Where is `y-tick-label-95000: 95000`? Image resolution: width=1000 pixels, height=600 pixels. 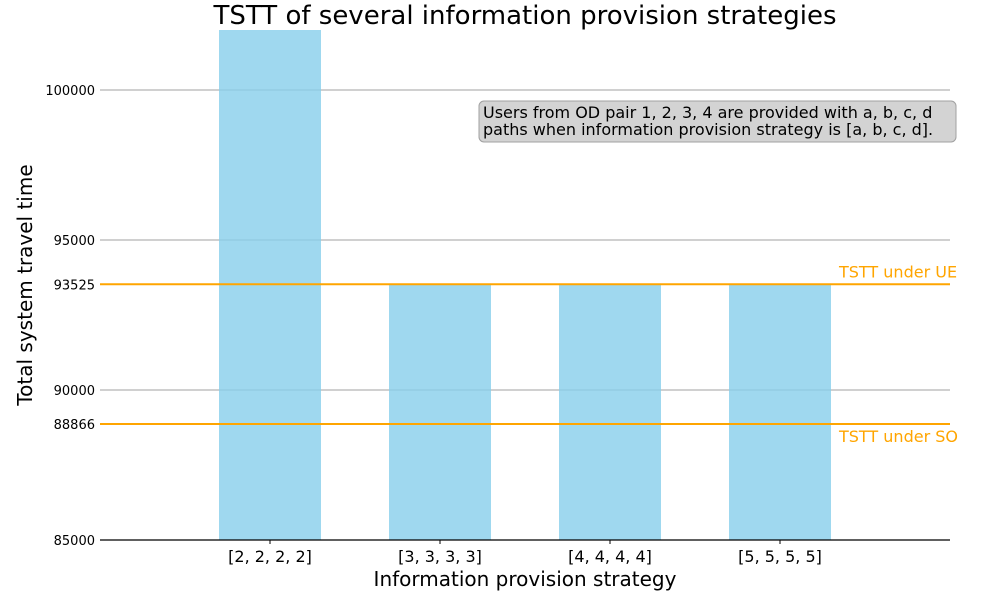
y-tick-label-95000: 95000 is located at coordinates (74, 241).